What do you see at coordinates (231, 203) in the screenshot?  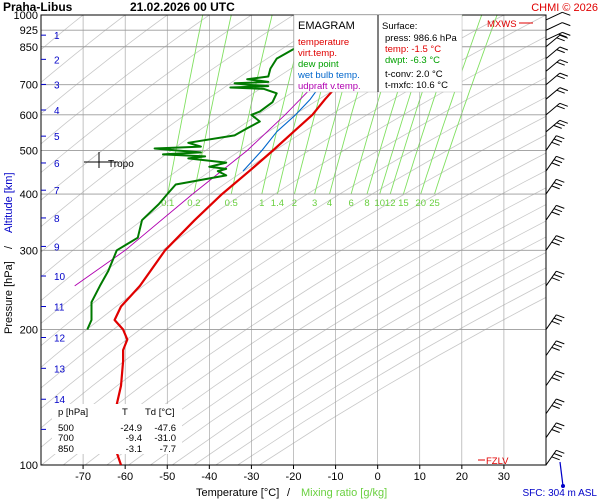 I see `mixing-ratio-label: 0.5` at bounding box center [231, 203].